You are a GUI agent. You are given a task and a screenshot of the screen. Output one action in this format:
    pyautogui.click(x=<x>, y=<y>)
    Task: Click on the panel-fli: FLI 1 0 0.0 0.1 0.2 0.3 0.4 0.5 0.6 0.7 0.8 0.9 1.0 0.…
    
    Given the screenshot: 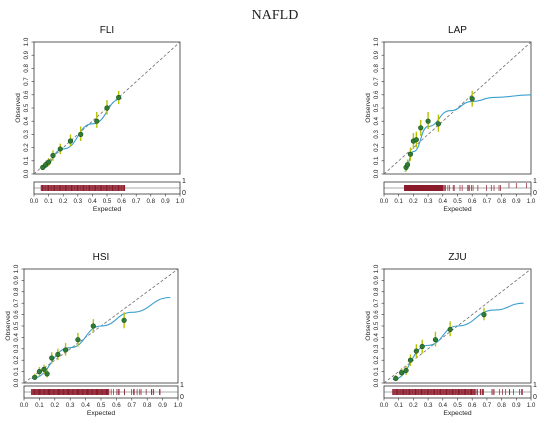 What is the action you would take?
    pyautogui.click(x=100, y=119)
    